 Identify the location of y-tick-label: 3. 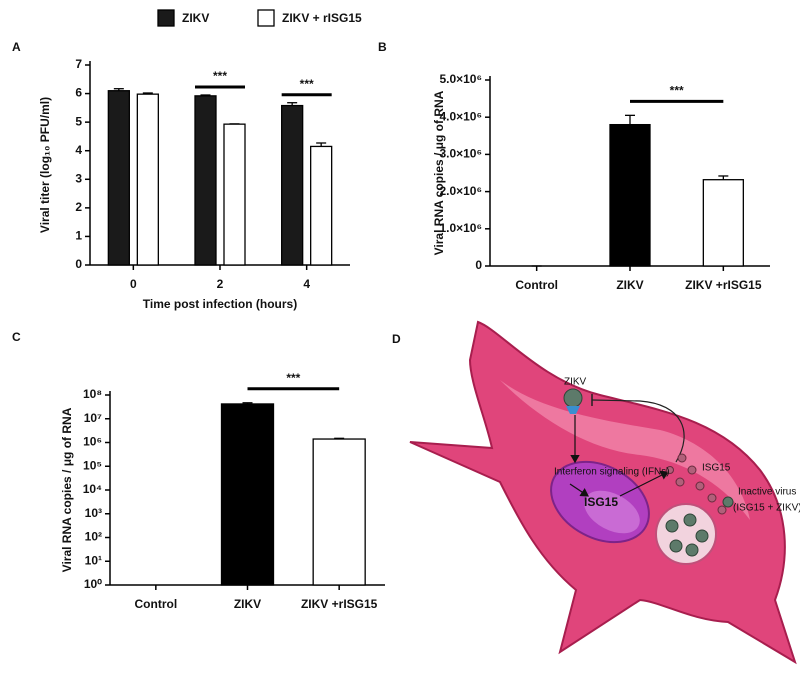
(78, 178).